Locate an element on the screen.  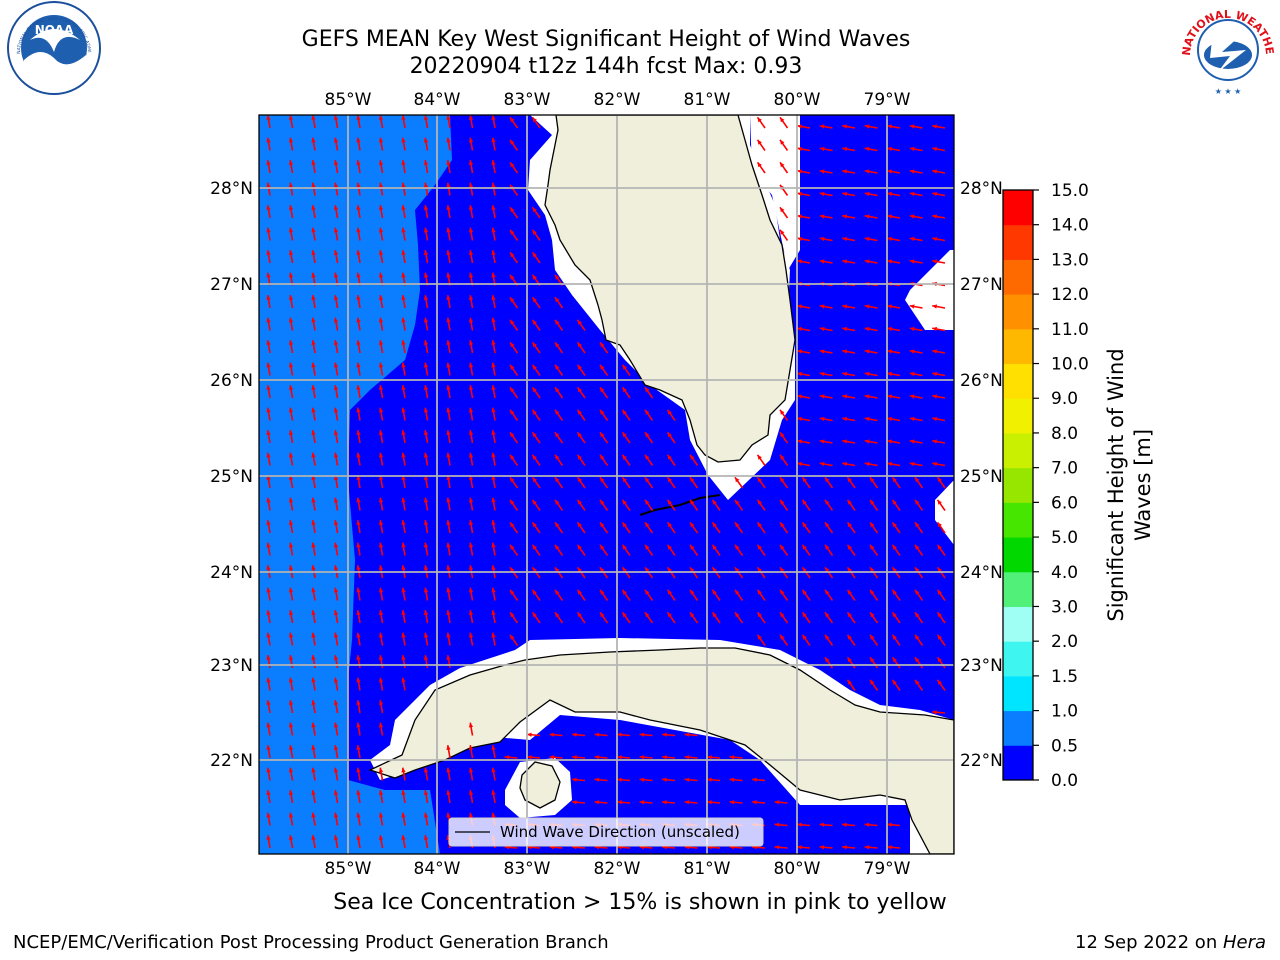
footer-date: 12 Sep 2022 on Hera is located at coordinates (1170, 942).